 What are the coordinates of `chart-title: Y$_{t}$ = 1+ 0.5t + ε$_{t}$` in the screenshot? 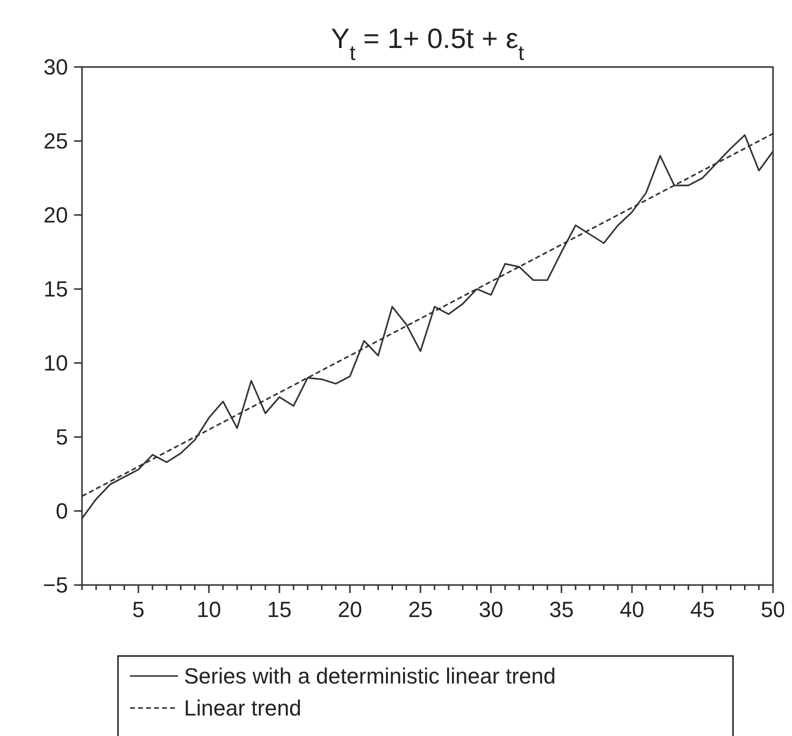 It's located at (427, 43).